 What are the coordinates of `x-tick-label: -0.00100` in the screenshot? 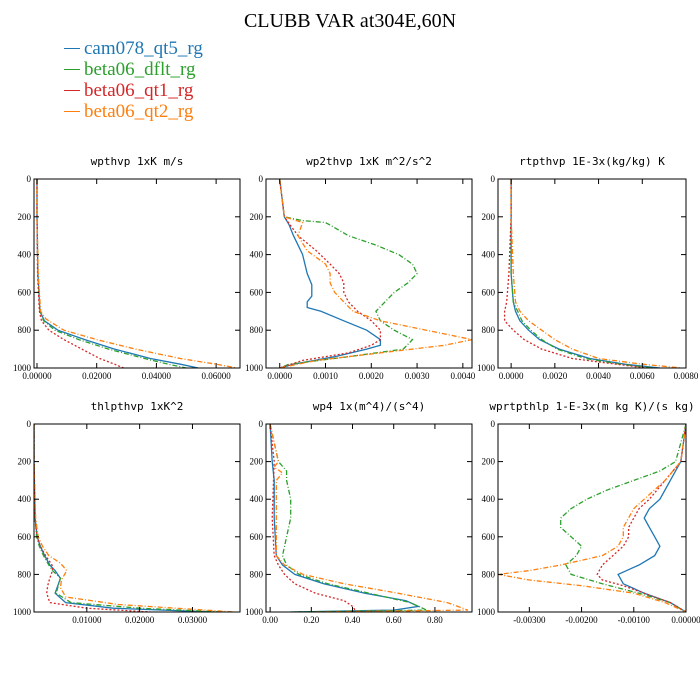 It's located at (634, 620).